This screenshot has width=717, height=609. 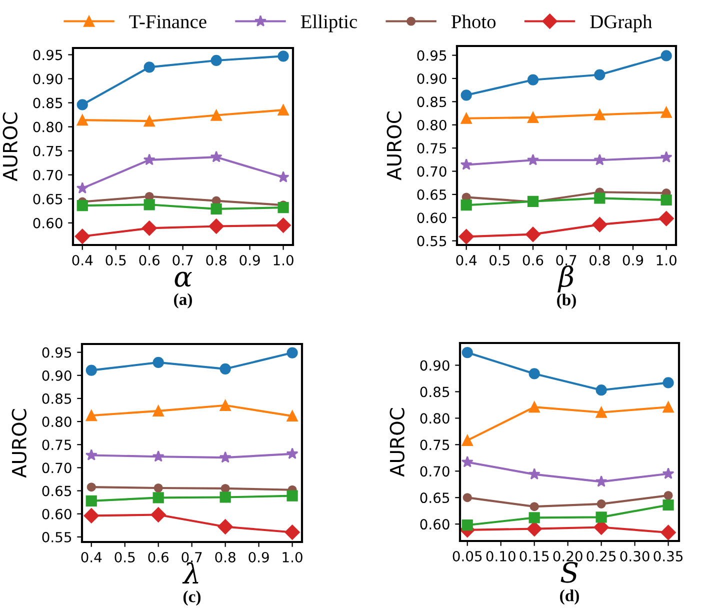 What do you see at coordinates (566, 278) in the screenshot?
I see `x-axis-title: β` at bounding box center [566, 278].